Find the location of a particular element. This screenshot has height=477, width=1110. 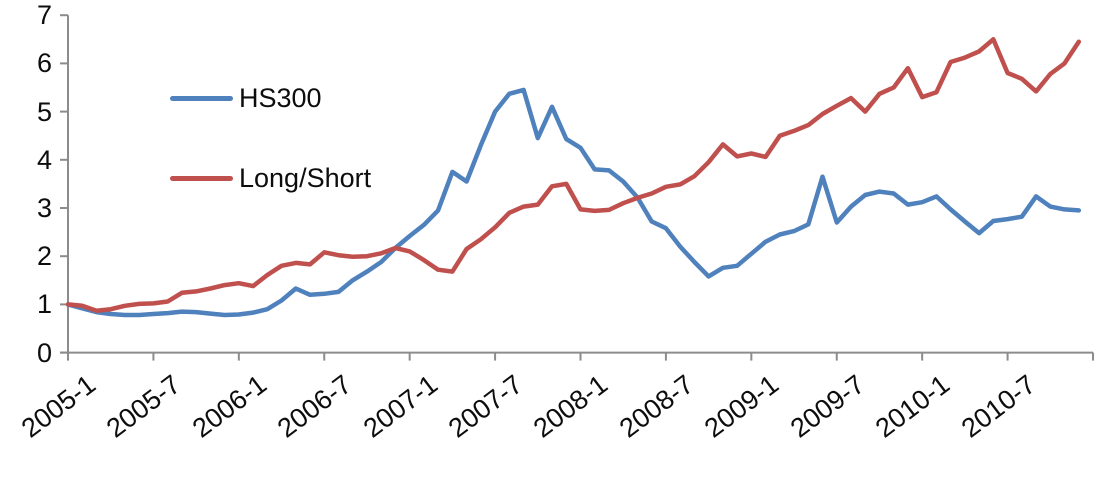

legend-label-longshort: Long/Short is located at coordinates (305, 178).